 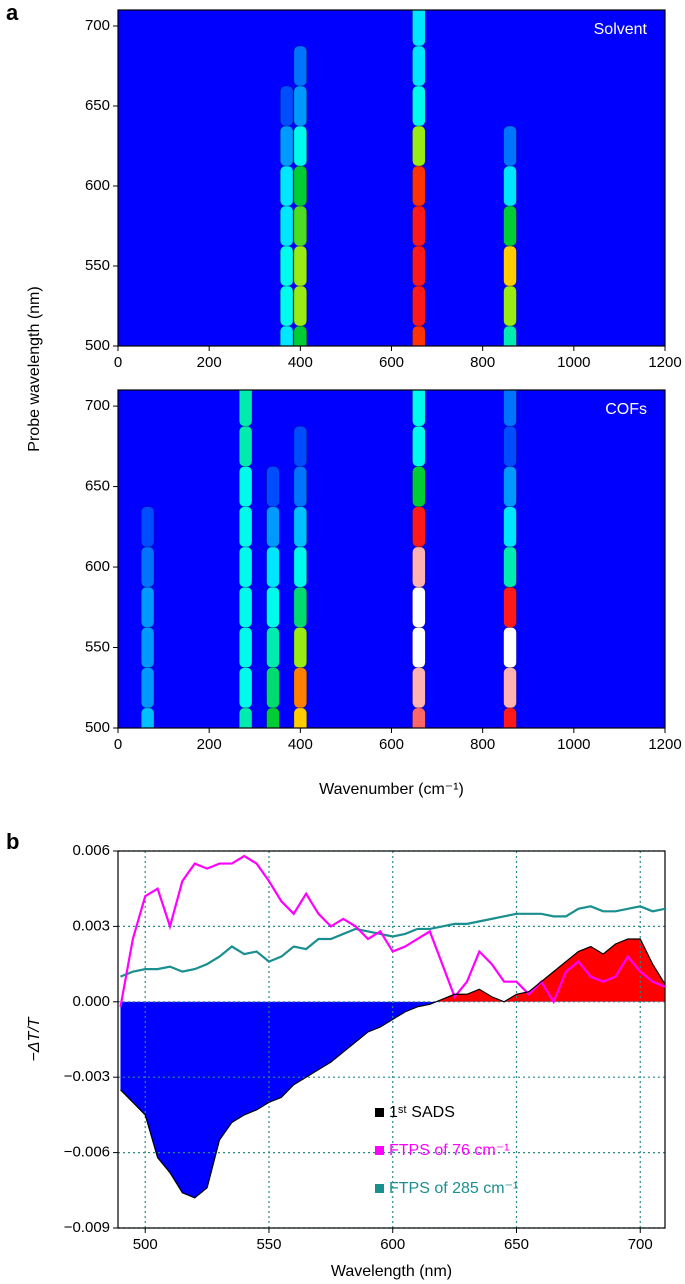 I want to click on y-tick-label: −0.003, so click(x=87, y=1076).